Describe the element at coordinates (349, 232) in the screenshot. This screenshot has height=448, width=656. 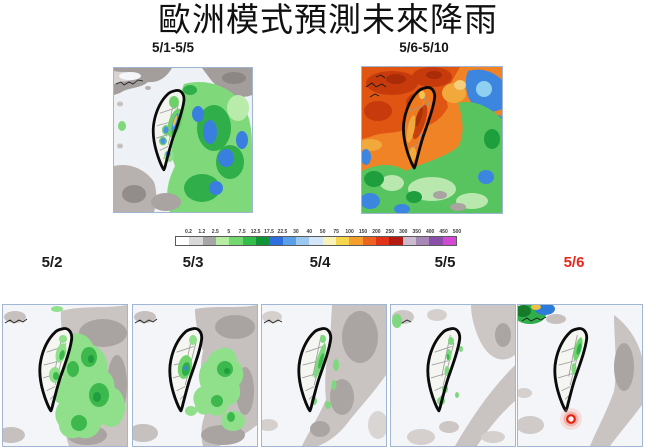
I see `colorbar-tick-label: 100` at that location.